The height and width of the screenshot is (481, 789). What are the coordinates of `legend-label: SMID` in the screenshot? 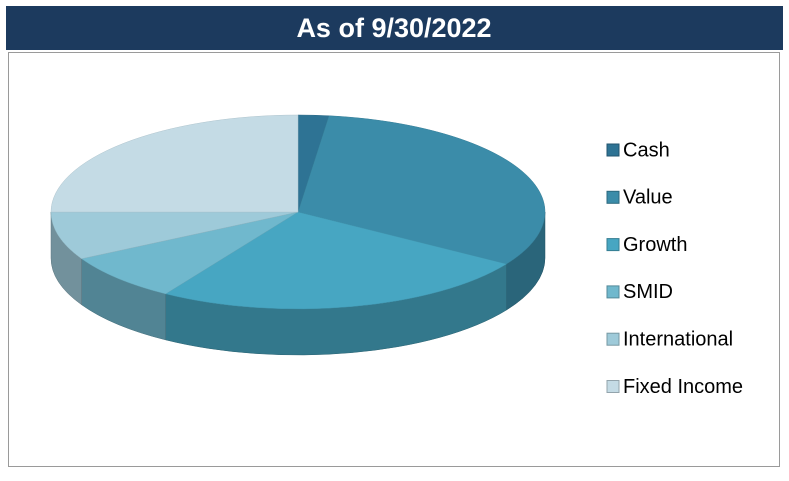 It's located at (648, 292).